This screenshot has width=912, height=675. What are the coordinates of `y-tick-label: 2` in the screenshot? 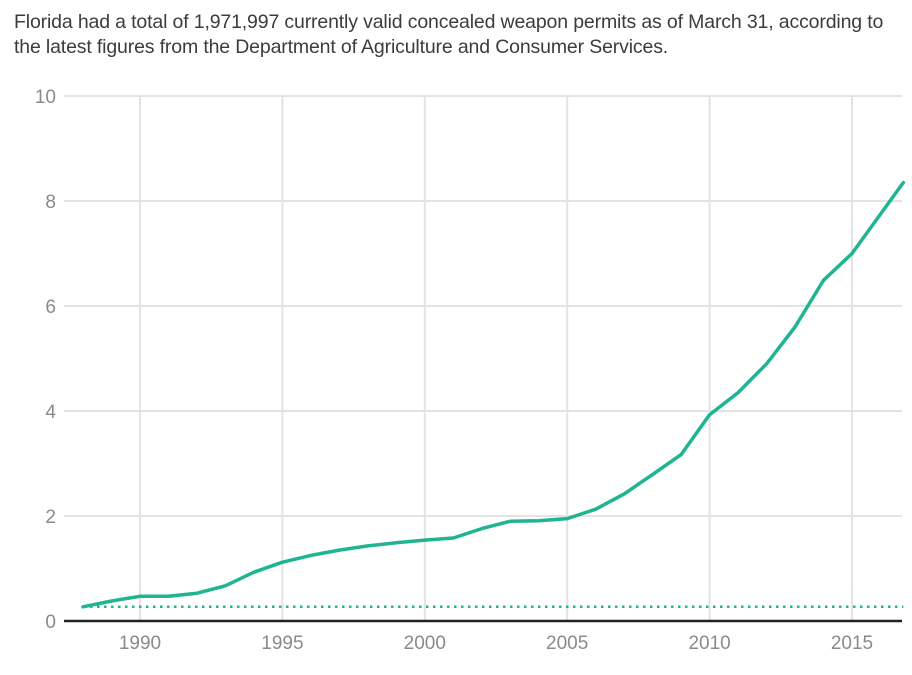 It's located at (50, 517).